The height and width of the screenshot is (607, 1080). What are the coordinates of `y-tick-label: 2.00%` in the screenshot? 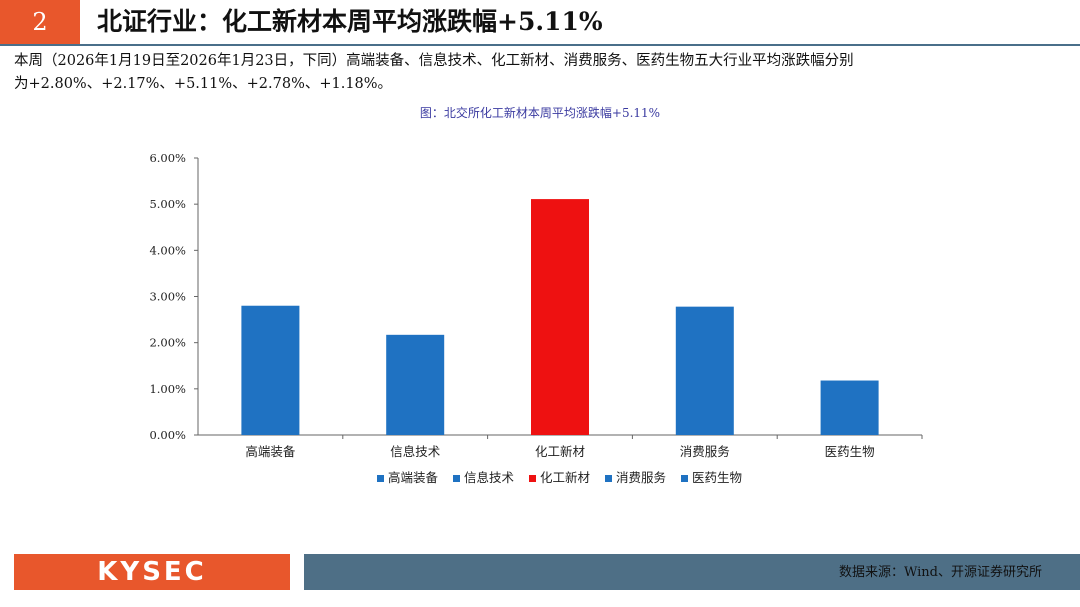 It's located at (167, 343).